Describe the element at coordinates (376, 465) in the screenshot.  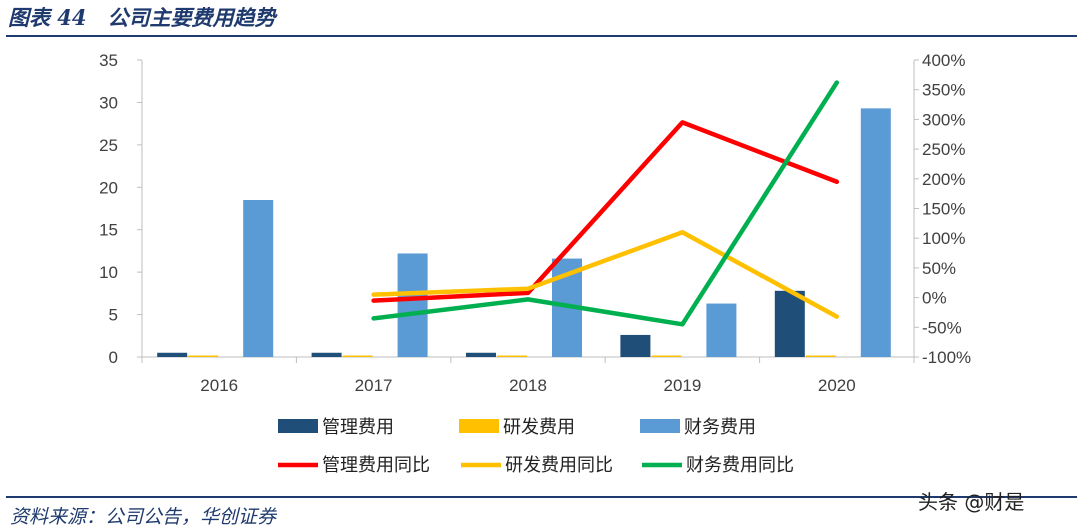
I see `legend-label: 管理费用同比` at that location.